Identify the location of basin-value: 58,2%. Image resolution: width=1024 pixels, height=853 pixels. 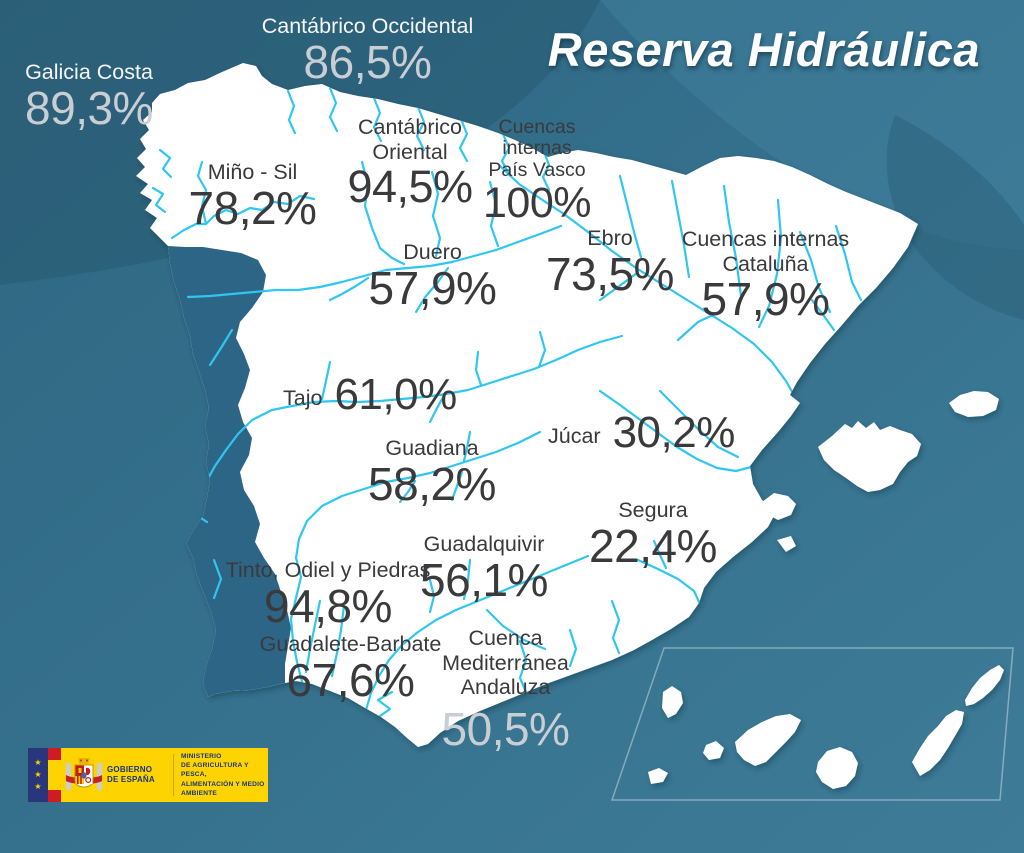
(432, 483).